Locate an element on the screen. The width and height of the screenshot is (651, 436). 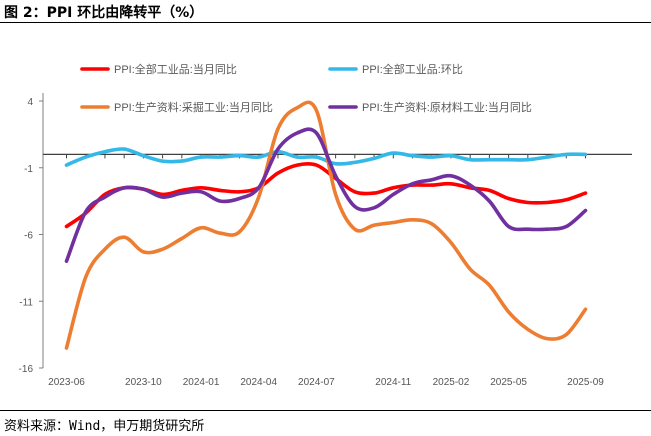
x-tick-label: 2024-11 is located at coordinates (393, 382).